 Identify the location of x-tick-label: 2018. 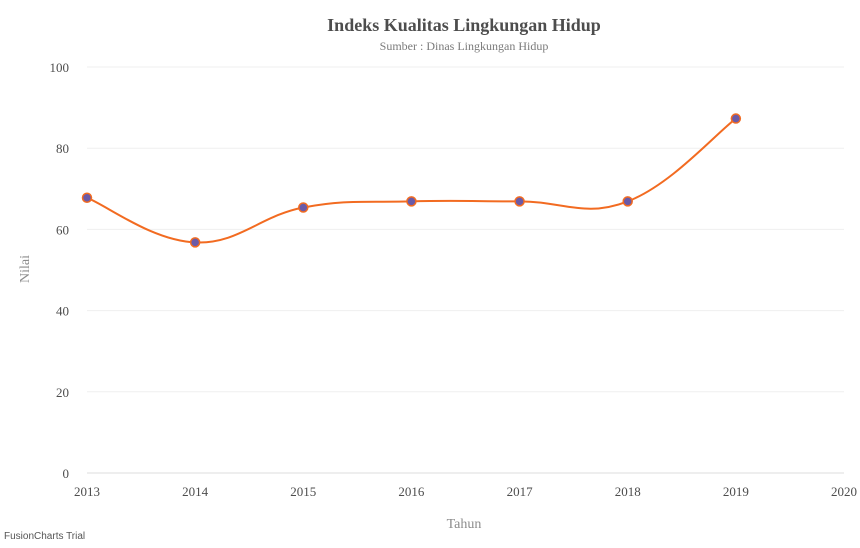
(628, 491).